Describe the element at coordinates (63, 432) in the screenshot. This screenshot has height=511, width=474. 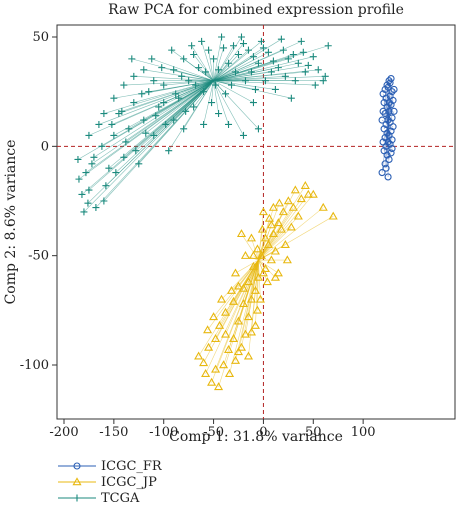
I see `x-tick-label: -200` at that location.